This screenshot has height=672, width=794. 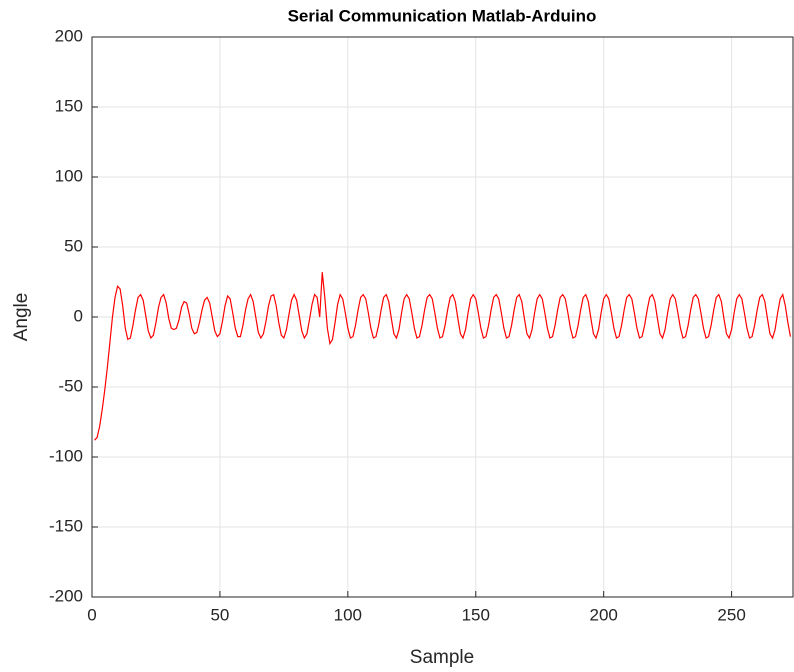 What do you see at coordinates (69, 35) in the screenshot?
I see `y-tick-label: 200` at bounding box center [69, 35].